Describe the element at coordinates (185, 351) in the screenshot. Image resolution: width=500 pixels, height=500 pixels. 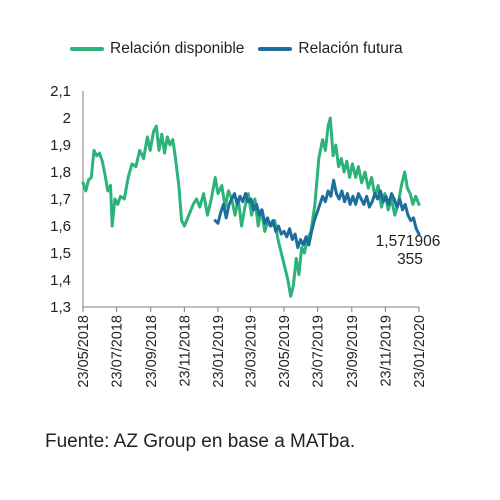
I see `x-tick-label: 23/11/2018` at that location.